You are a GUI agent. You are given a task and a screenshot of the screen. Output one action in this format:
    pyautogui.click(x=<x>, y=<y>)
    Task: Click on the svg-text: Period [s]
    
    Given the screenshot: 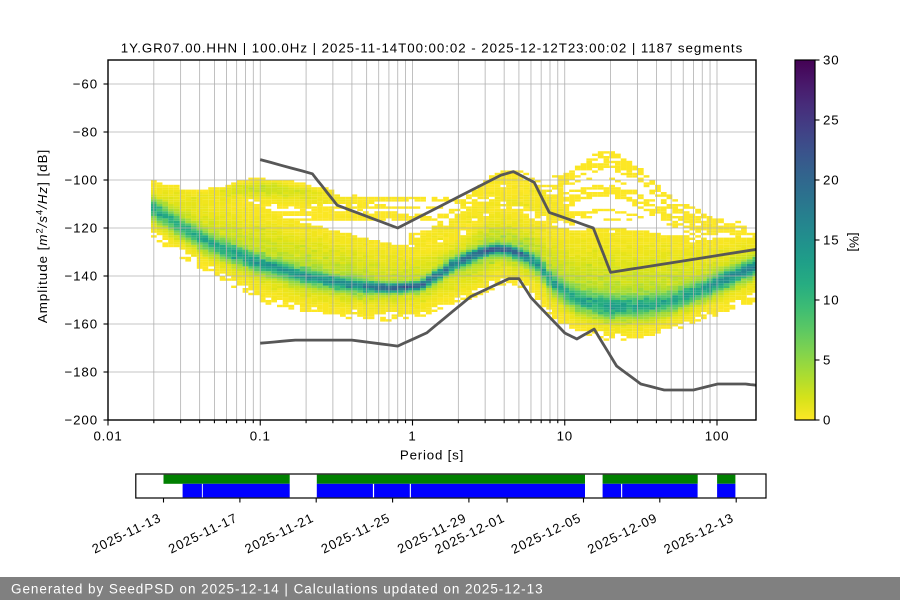 What is the action you would take?
    pyautogui.click(x=432, y=455)
    